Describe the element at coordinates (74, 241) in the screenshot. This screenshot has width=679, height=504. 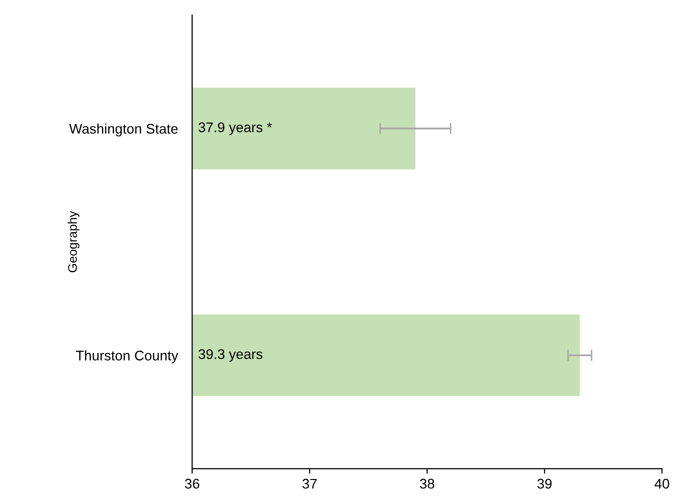
I see `y-axis-title: Geography` at that location.